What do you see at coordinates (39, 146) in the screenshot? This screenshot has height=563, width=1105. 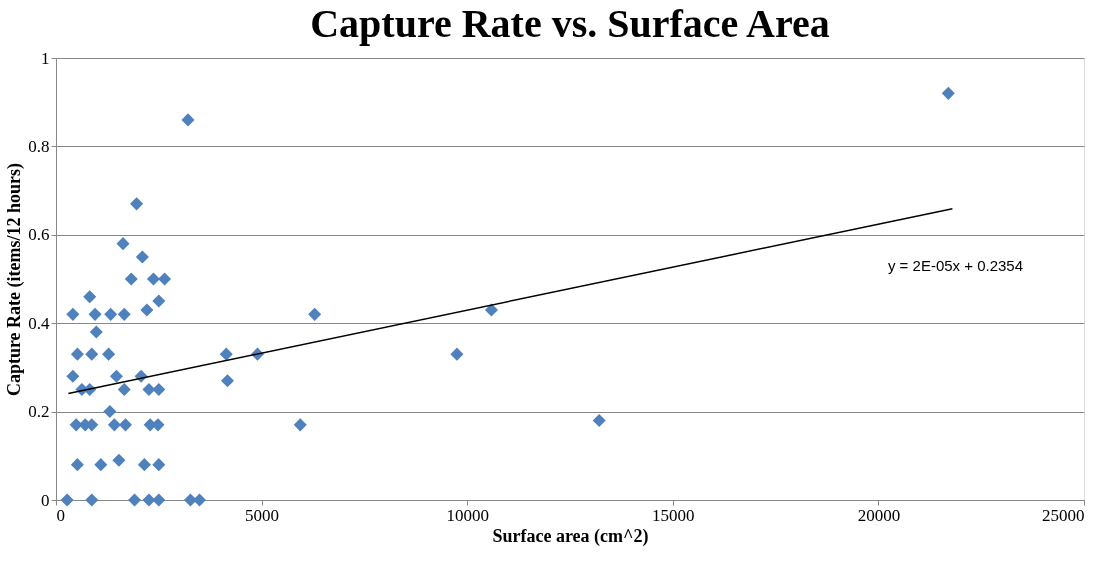 I see `y-tick-label: 0.8` at bounding box center [39, 146].